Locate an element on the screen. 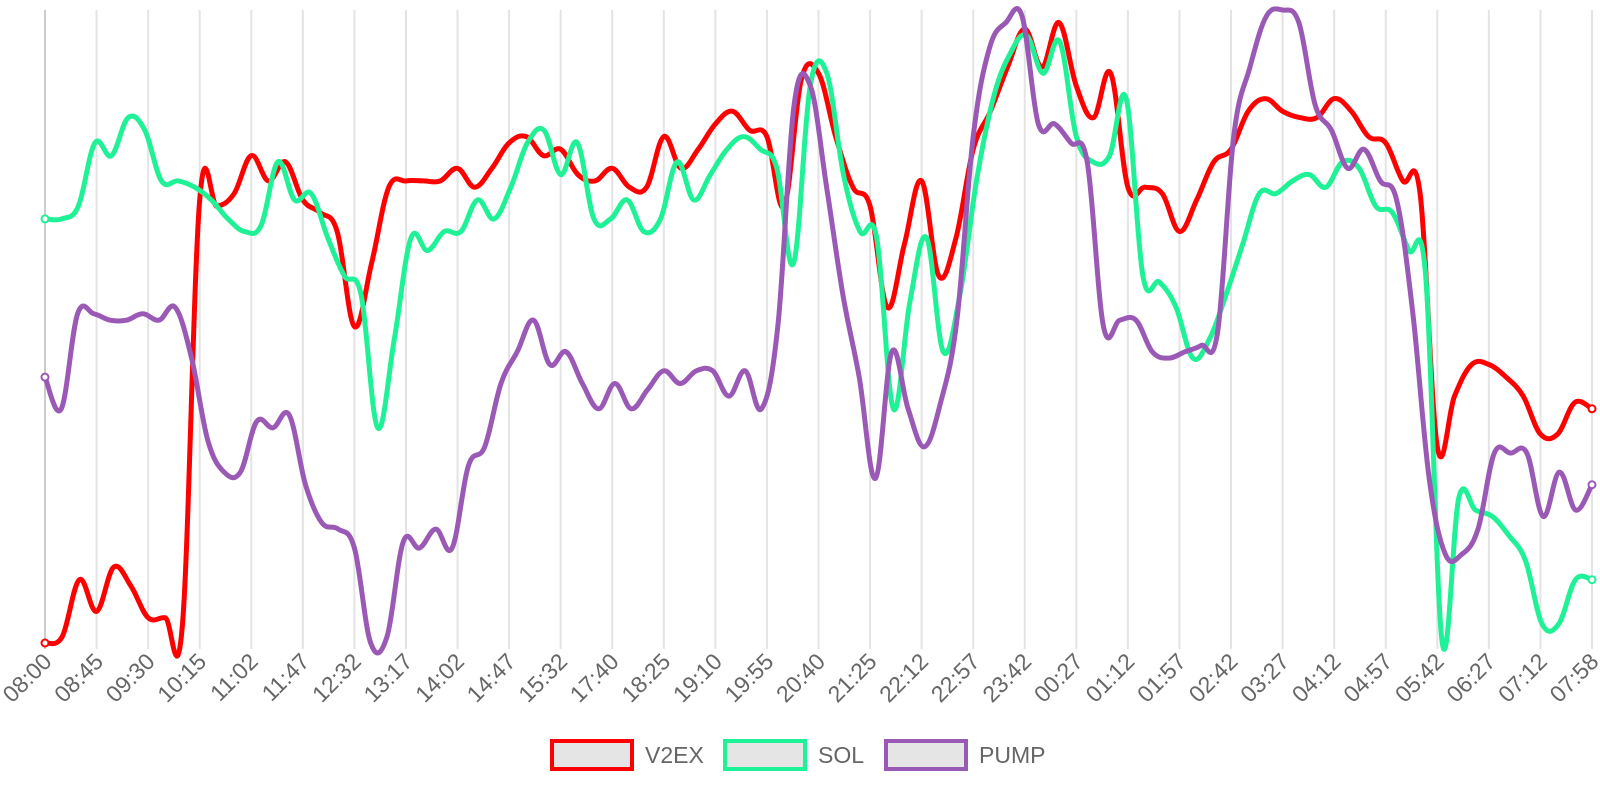  legend-swatch-pump is located at coordinates (926, 755).